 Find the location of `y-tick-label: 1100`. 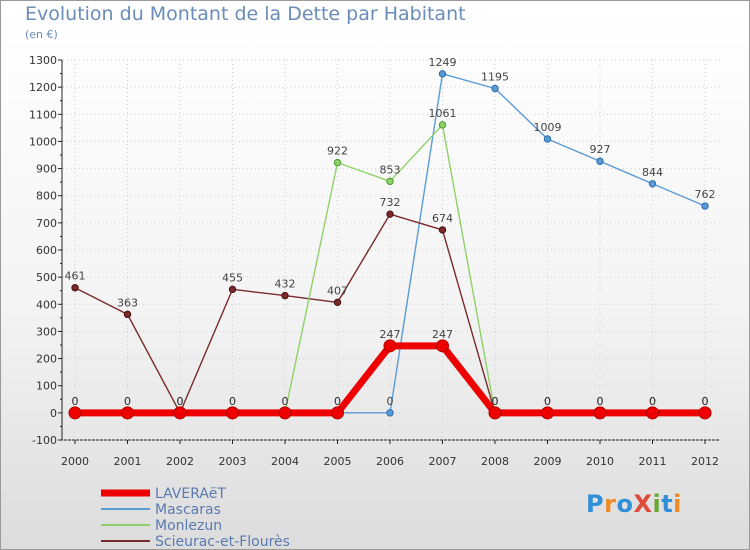

y-tick-label: 1100 is located at coordinates (43, 114).